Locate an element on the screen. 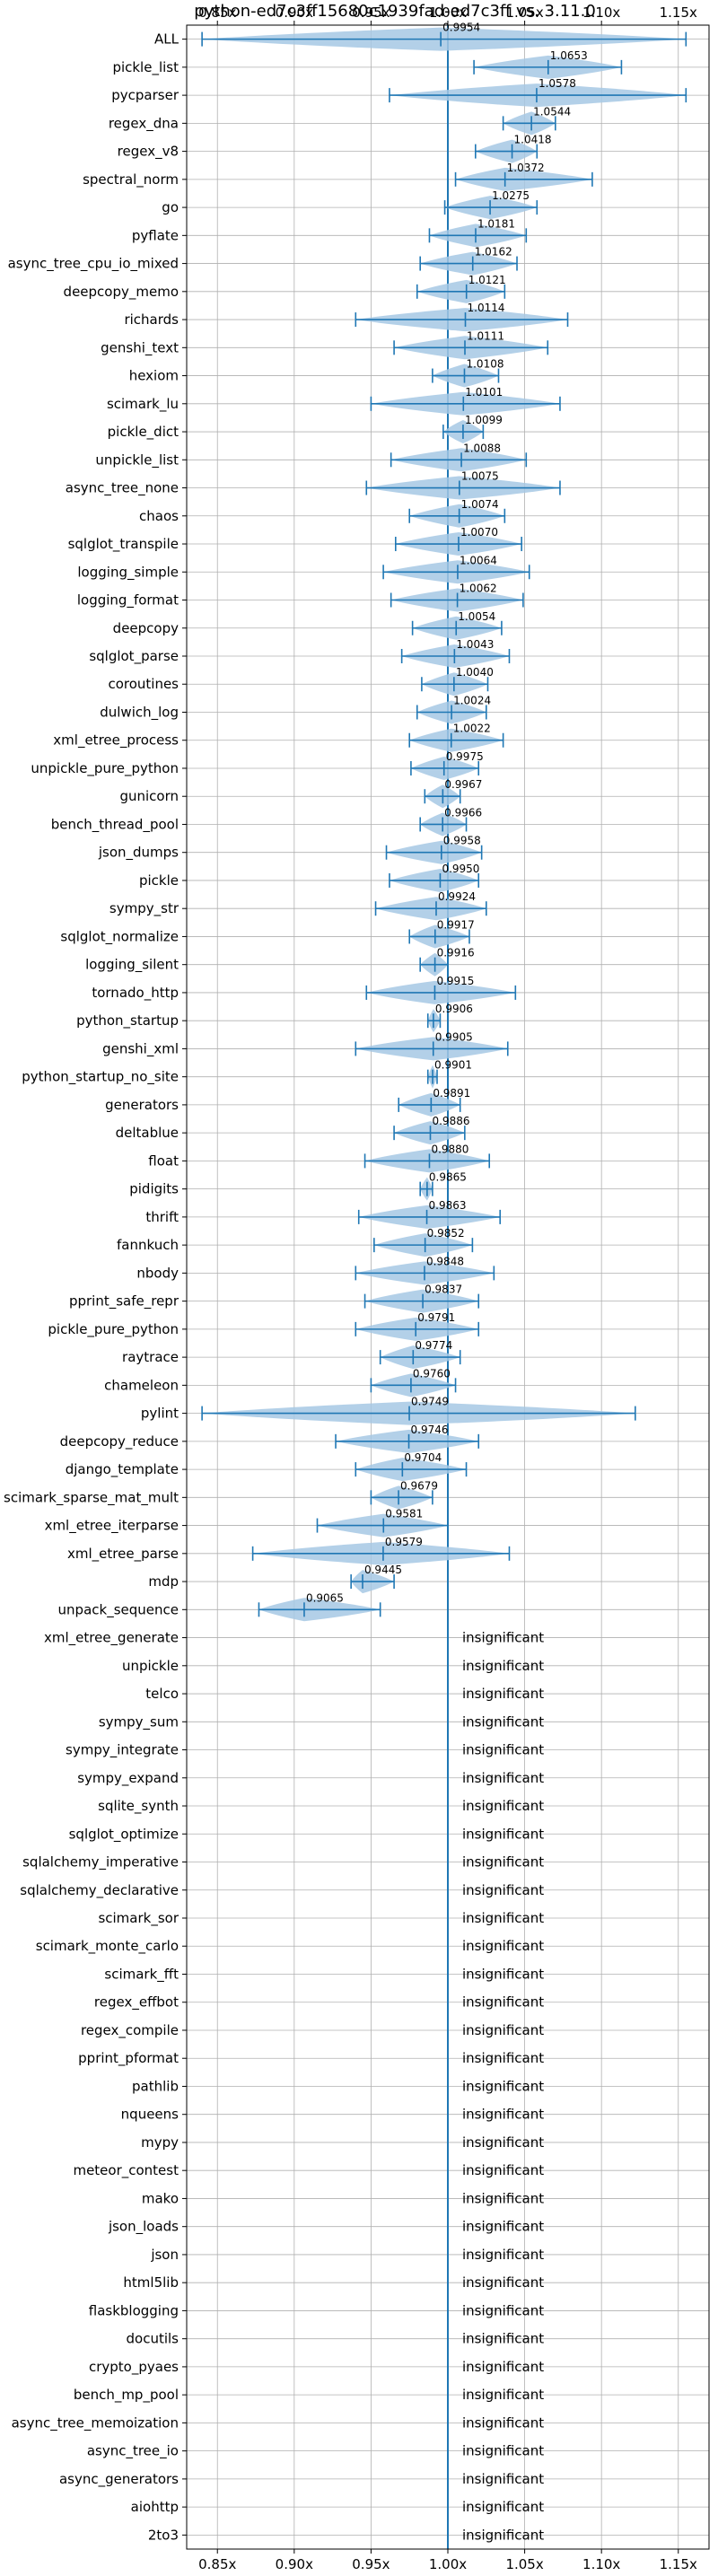  x-tick-label-bottom: 1.10x is located at coordinates (601, 2564).